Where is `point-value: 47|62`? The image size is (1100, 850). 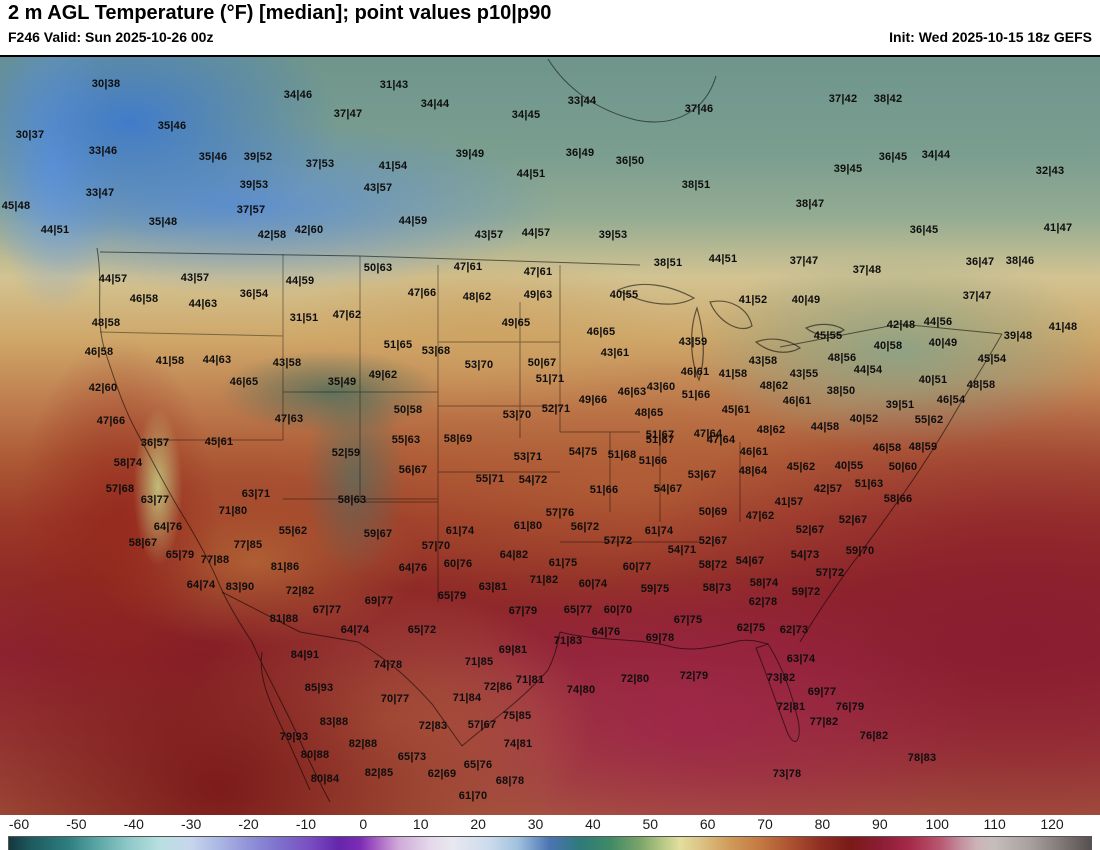 point-value: 47|62 is located at coordinates (760, 516).